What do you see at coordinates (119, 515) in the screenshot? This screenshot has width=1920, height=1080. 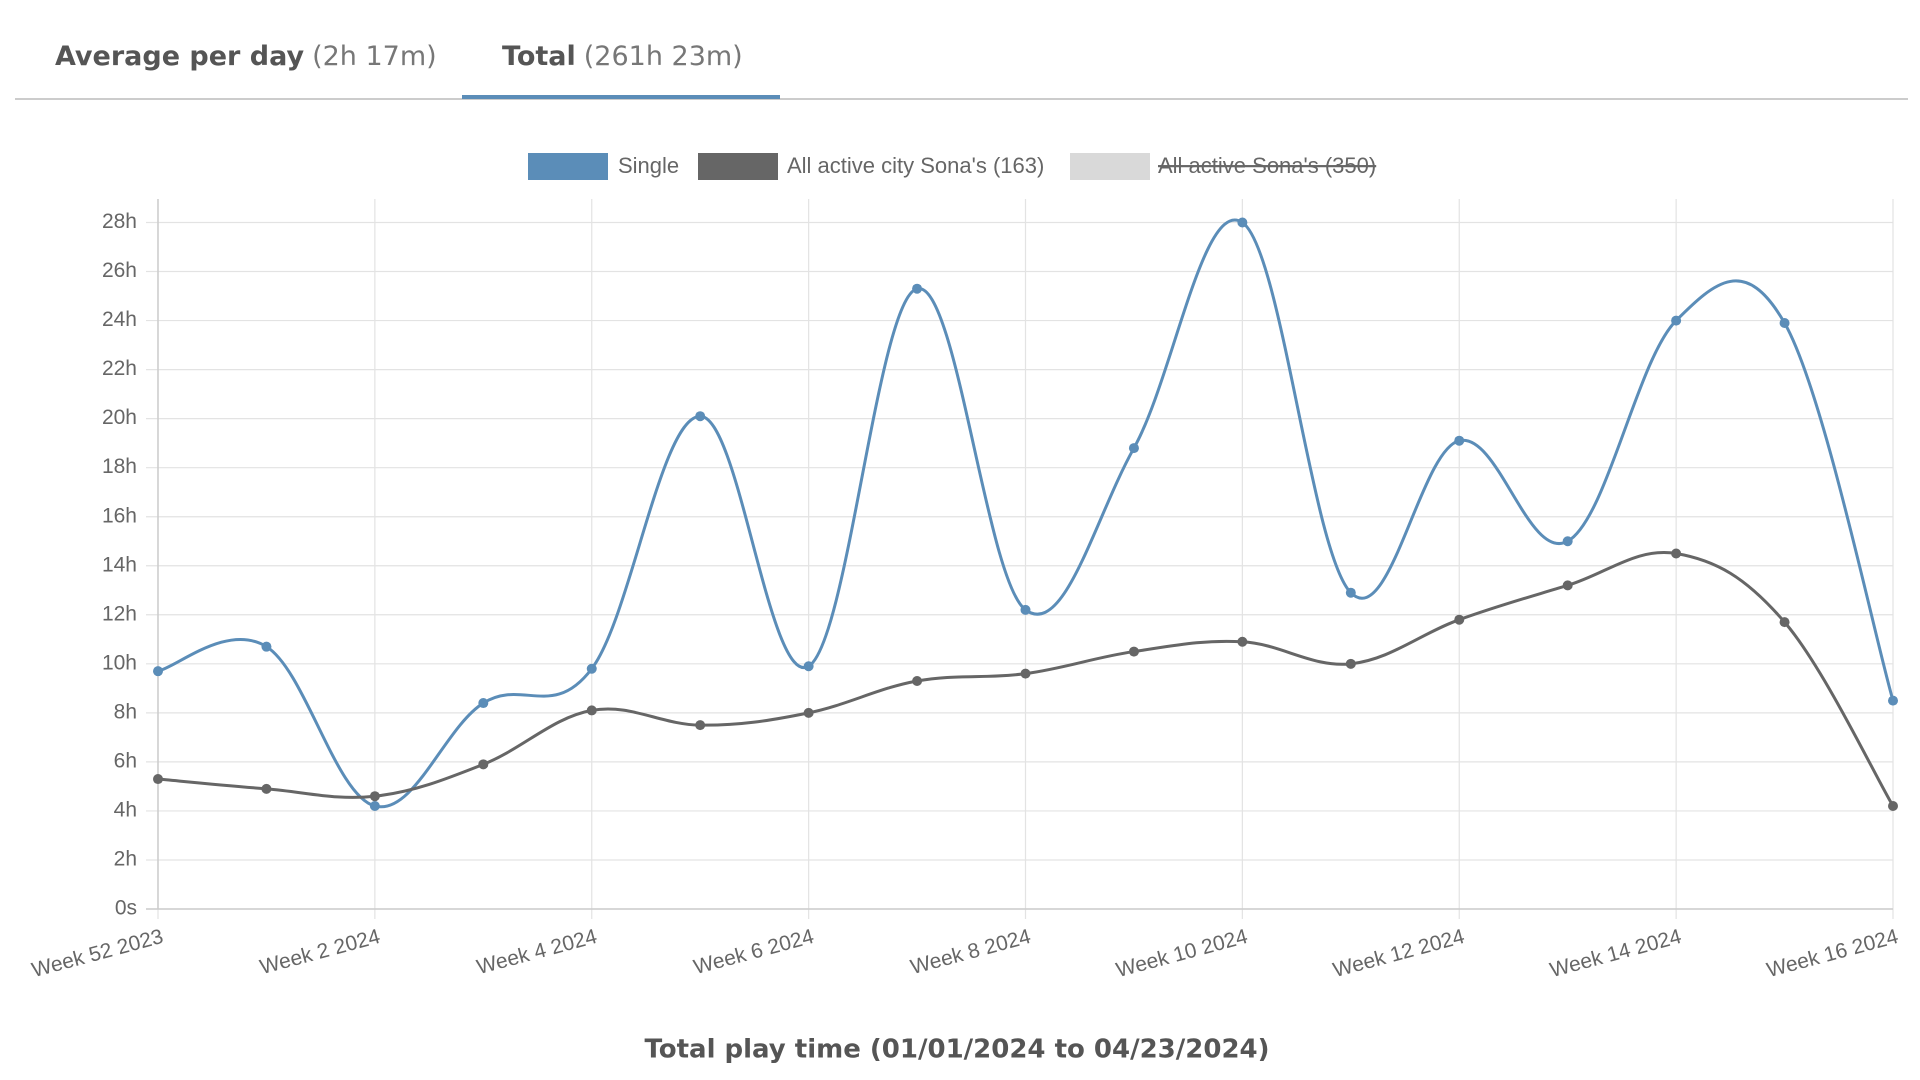 I see `y-tick-label: 16h` at bounding box center [119, 515].